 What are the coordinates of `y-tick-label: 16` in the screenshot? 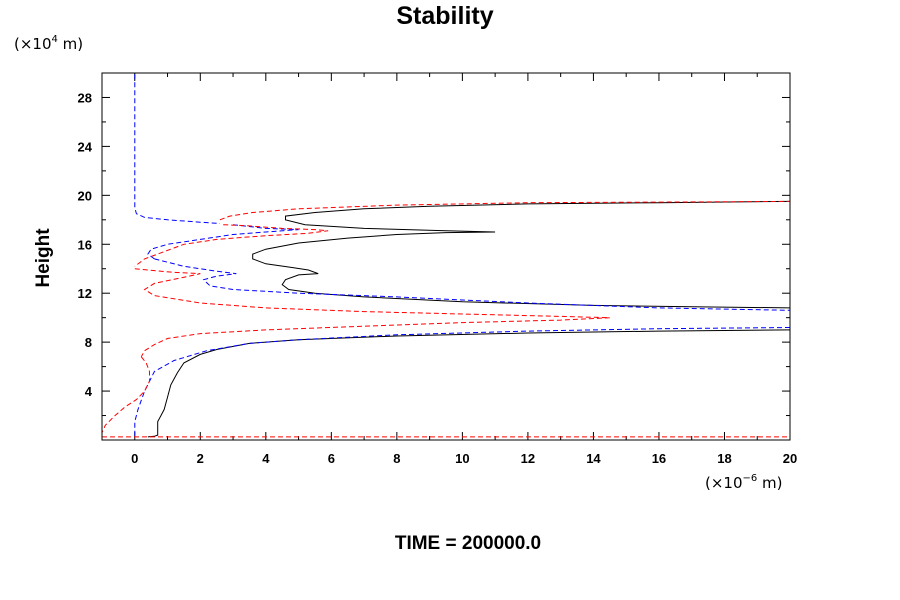 It's located at (85, 244).